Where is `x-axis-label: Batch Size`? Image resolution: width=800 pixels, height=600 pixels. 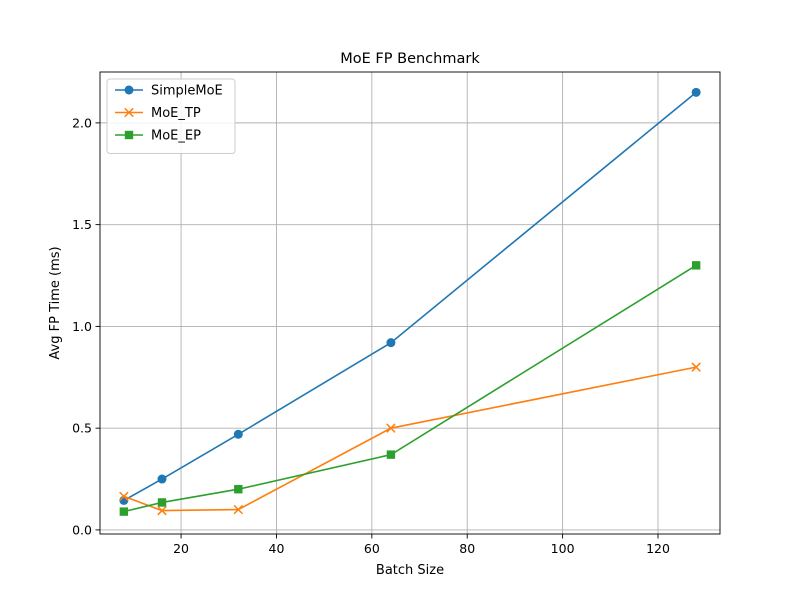 x-axis-label: Batch Size is located at coordinates (410, 570).